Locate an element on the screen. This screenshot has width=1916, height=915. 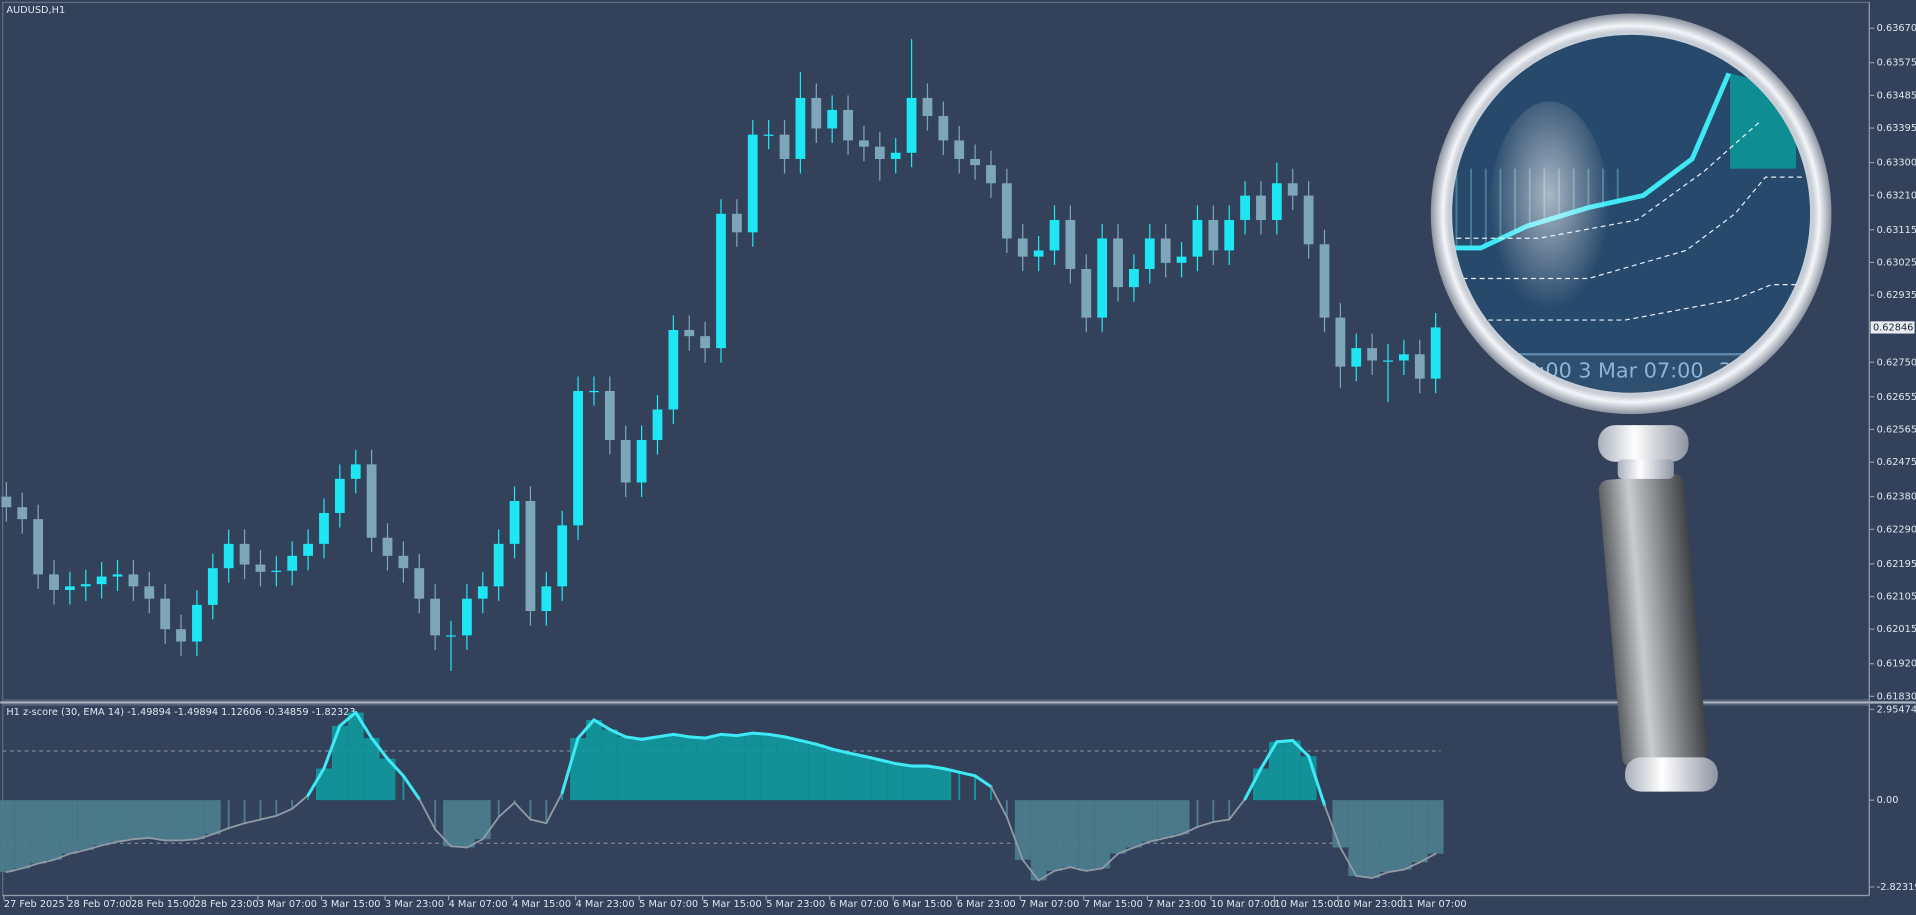
x-tick-label: 7 Mar 15:00 is located at coordinates (1113, 904).